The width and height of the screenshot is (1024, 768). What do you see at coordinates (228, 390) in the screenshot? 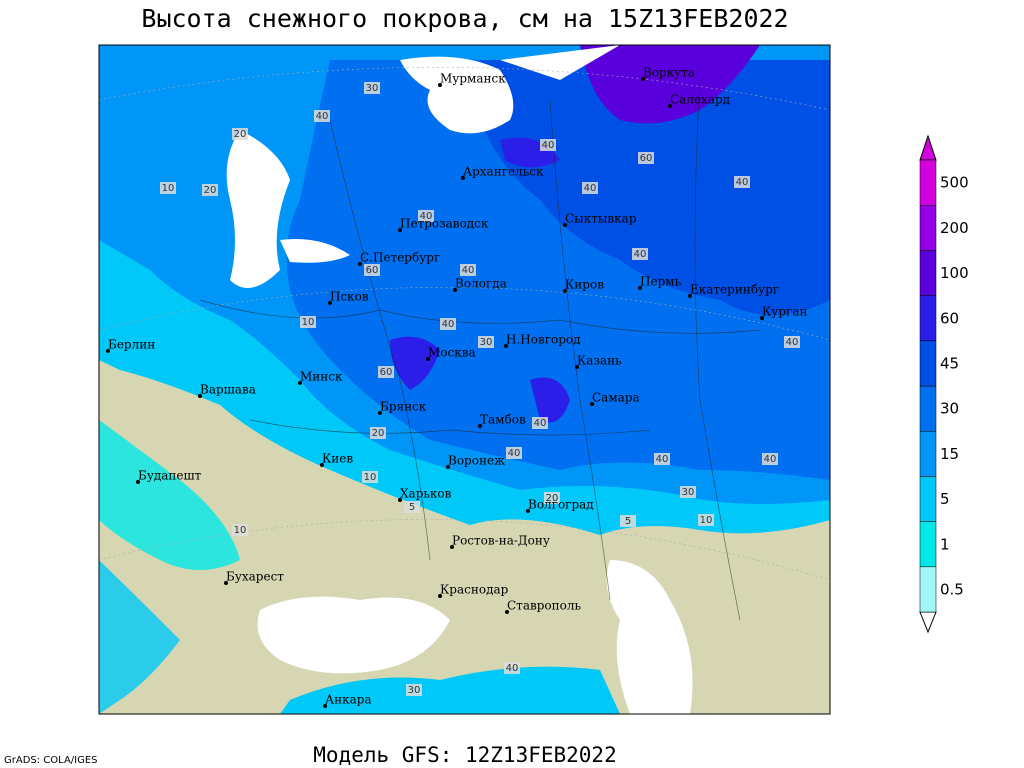
I see `city-label: Варшава` at bounding box center [228, 390].